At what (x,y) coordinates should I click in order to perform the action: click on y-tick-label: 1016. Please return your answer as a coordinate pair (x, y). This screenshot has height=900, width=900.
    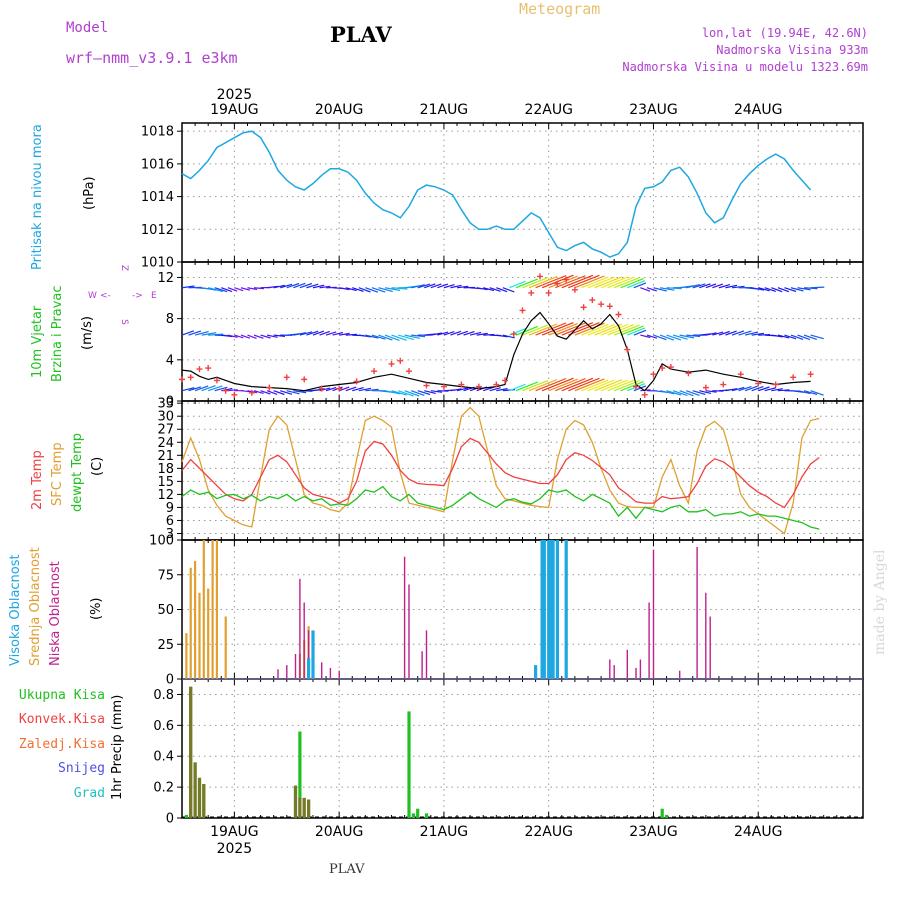
    Looking at the image, I should click on (157, 164).